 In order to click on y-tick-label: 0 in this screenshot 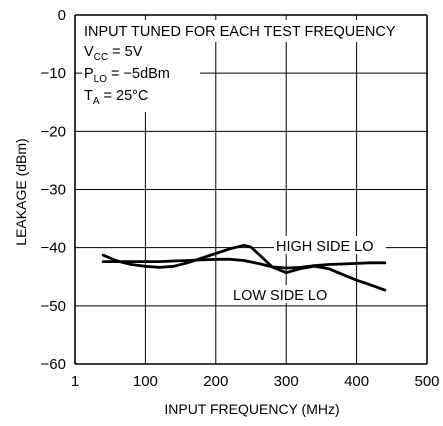, I will do `click(62, 15)`.